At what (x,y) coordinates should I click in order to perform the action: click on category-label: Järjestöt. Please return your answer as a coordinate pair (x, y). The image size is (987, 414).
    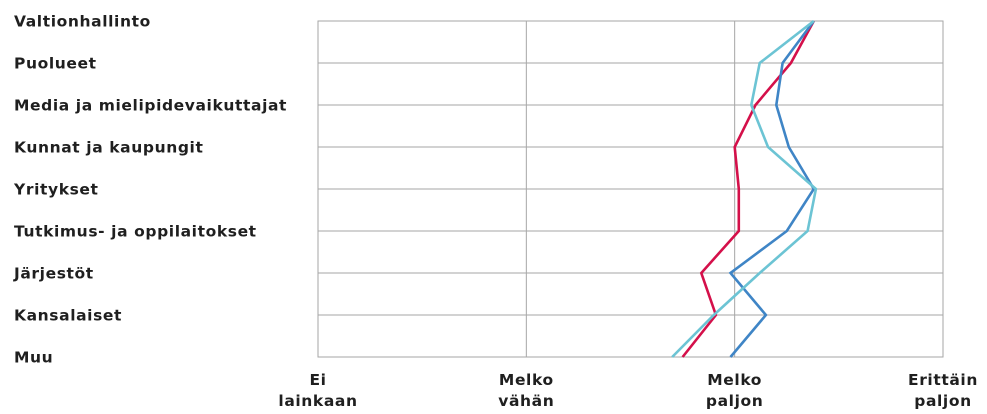
    Looking at the image, I should click on (53, 274).